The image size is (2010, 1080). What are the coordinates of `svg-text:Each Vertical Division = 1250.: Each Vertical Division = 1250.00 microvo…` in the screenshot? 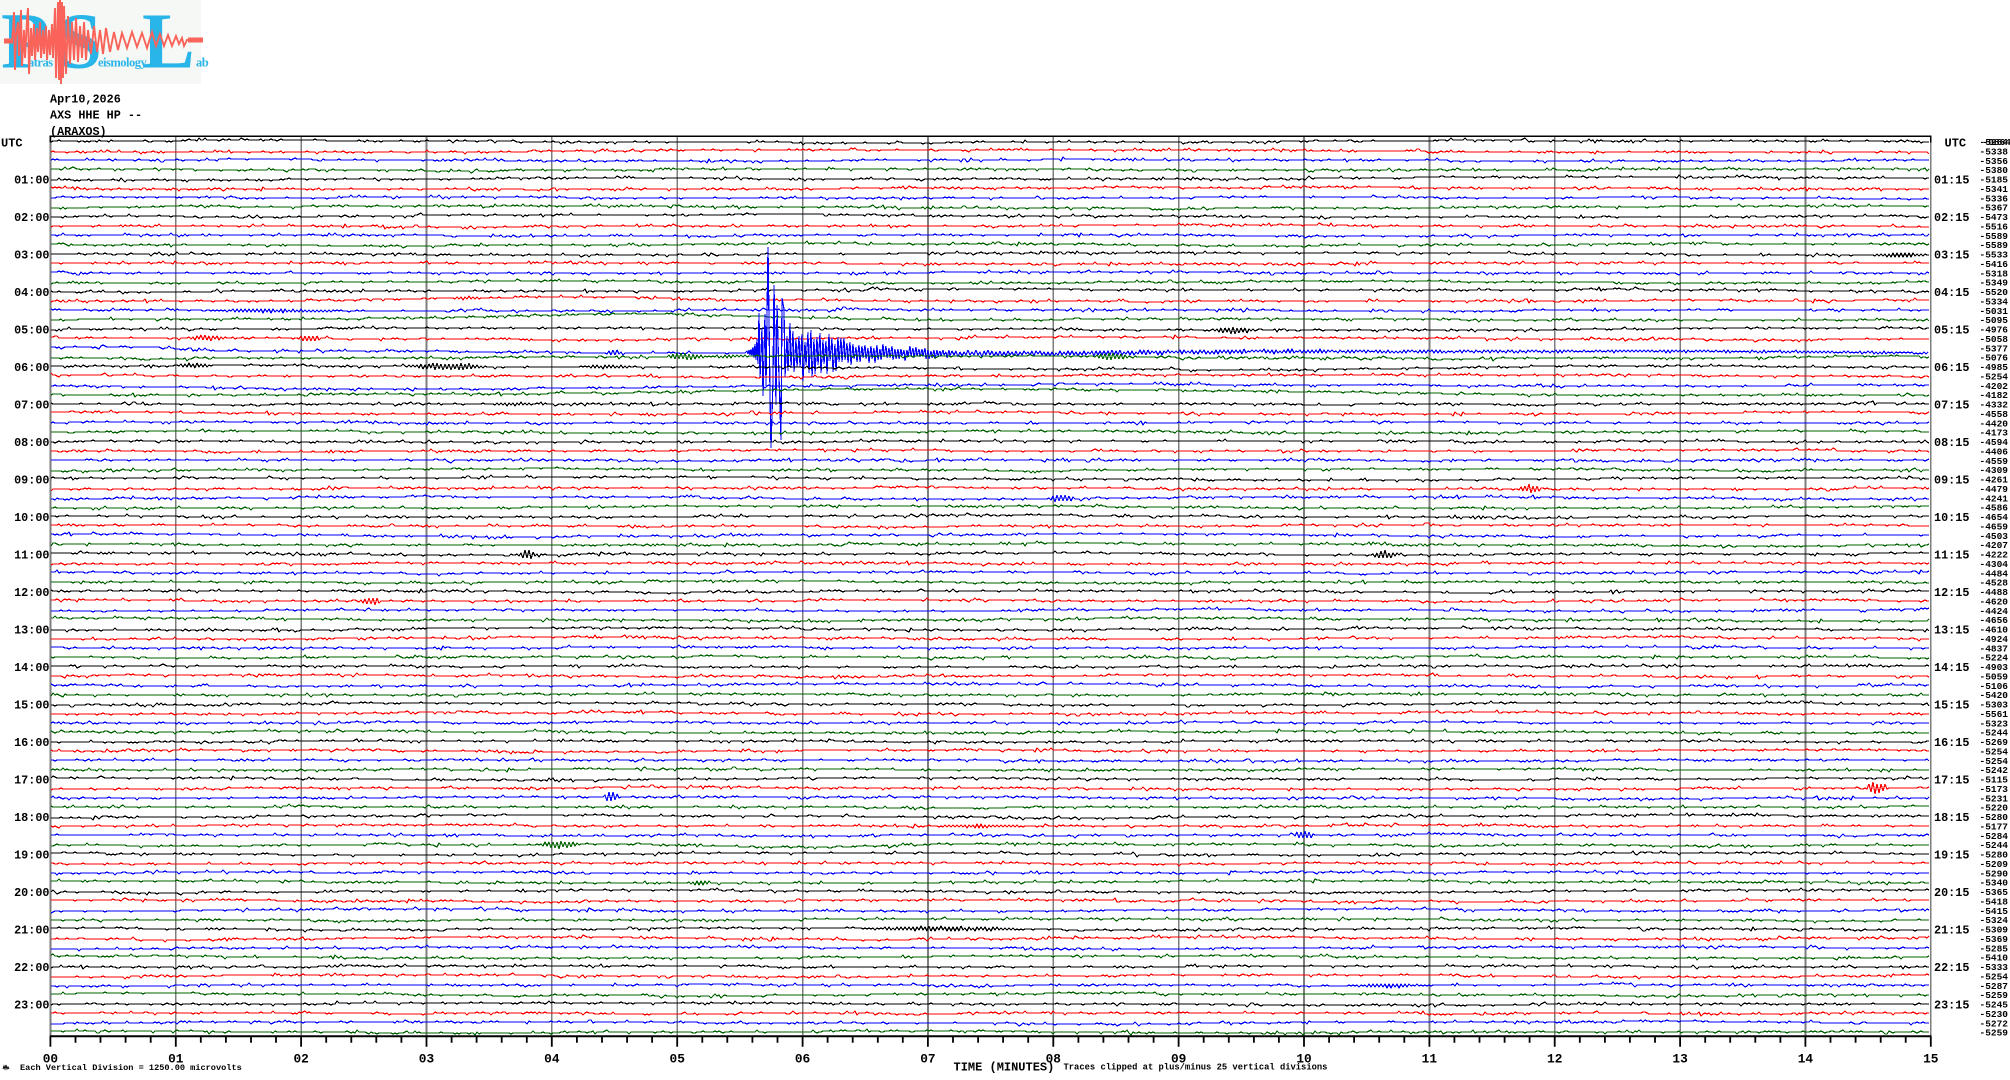 It's located at (131, 1068).